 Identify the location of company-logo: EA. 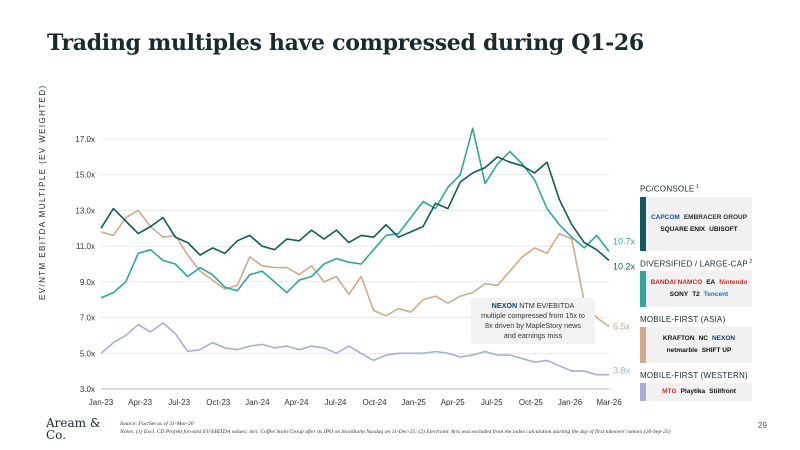
(711, 283).